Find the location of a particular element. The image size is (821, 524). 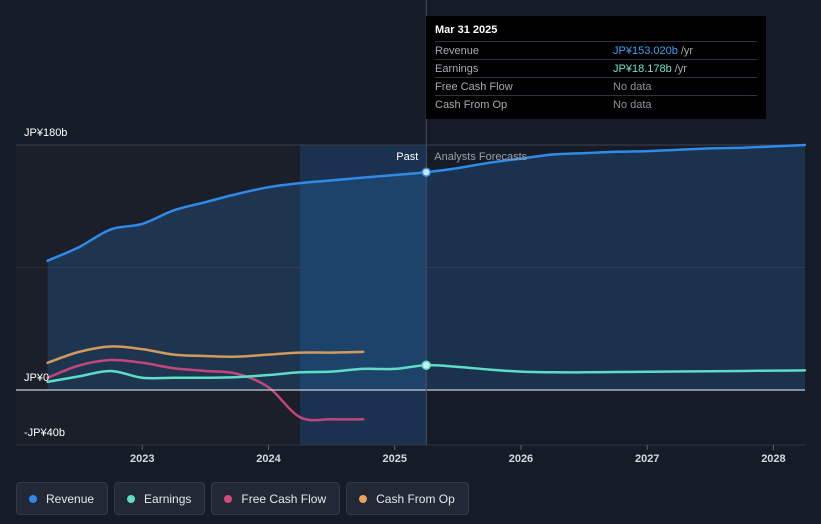

legend-item-revenue: Revenue is located at coordinates (62, 498).